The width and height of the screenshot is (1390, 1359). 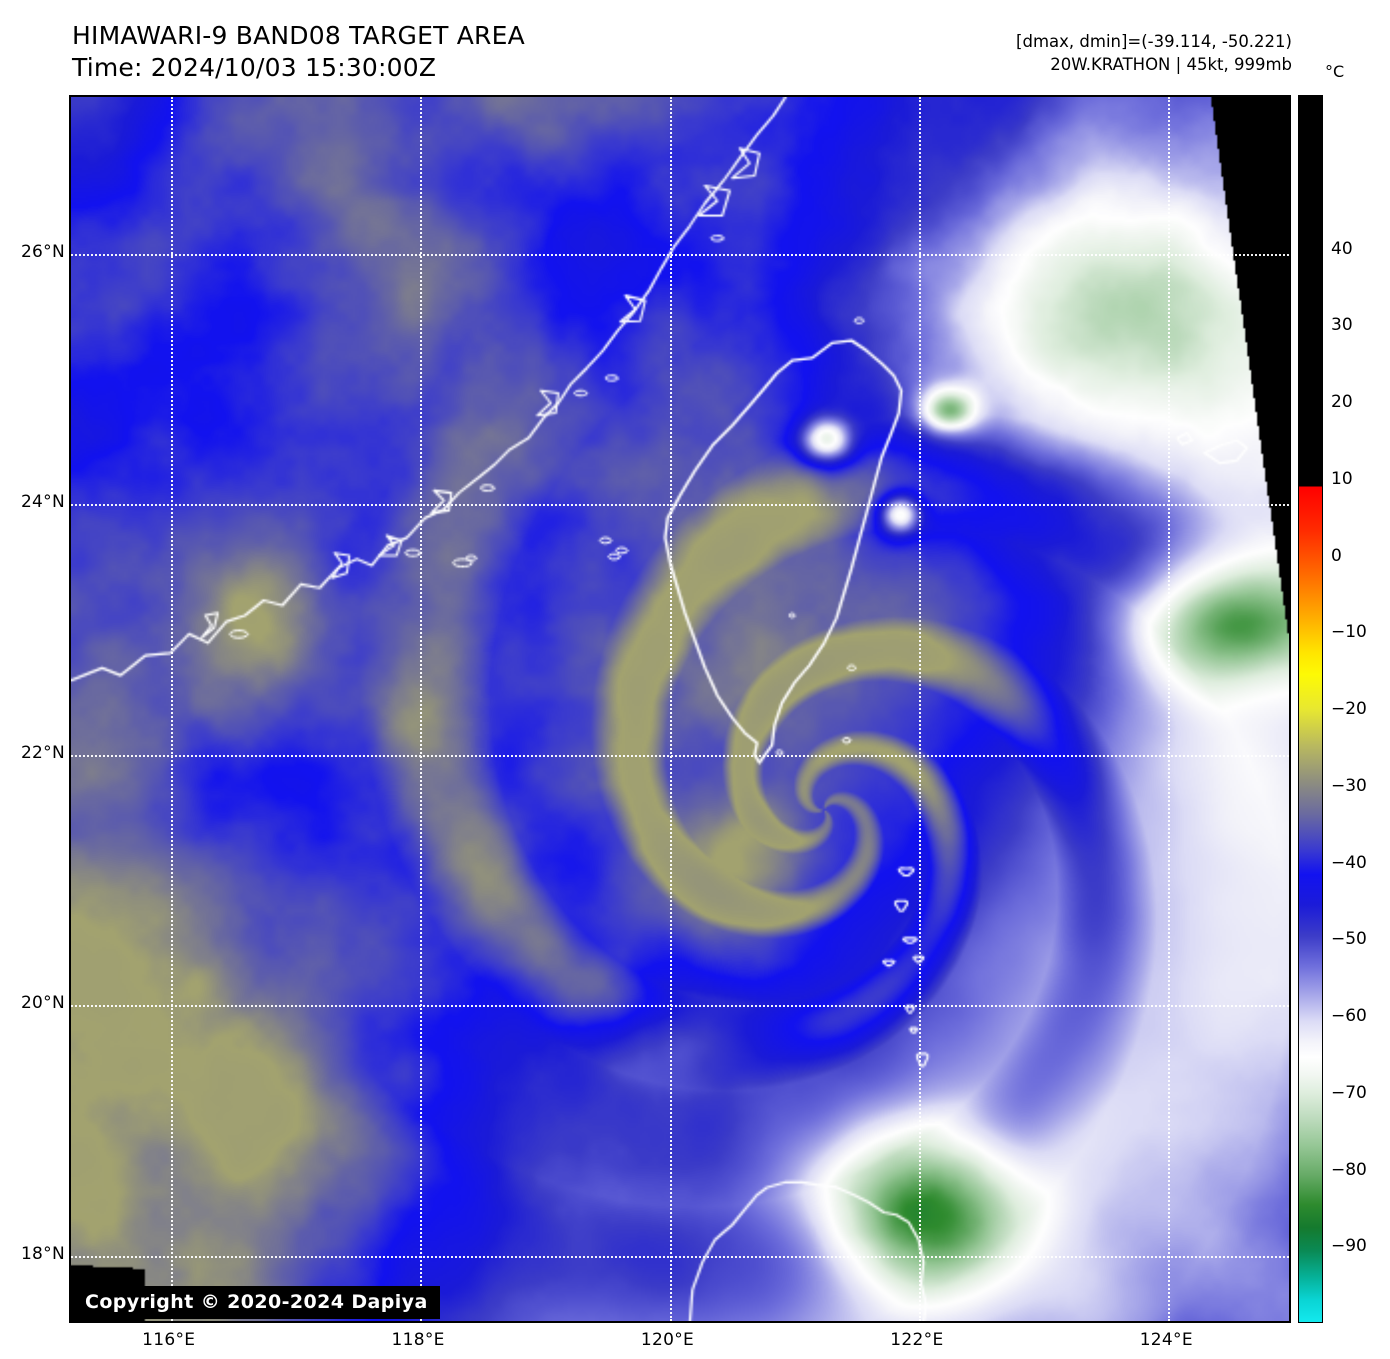 I want to click on page-title: HIMAWARI-9 BAND08 TARGET AREA, so click(x=298, y=35).